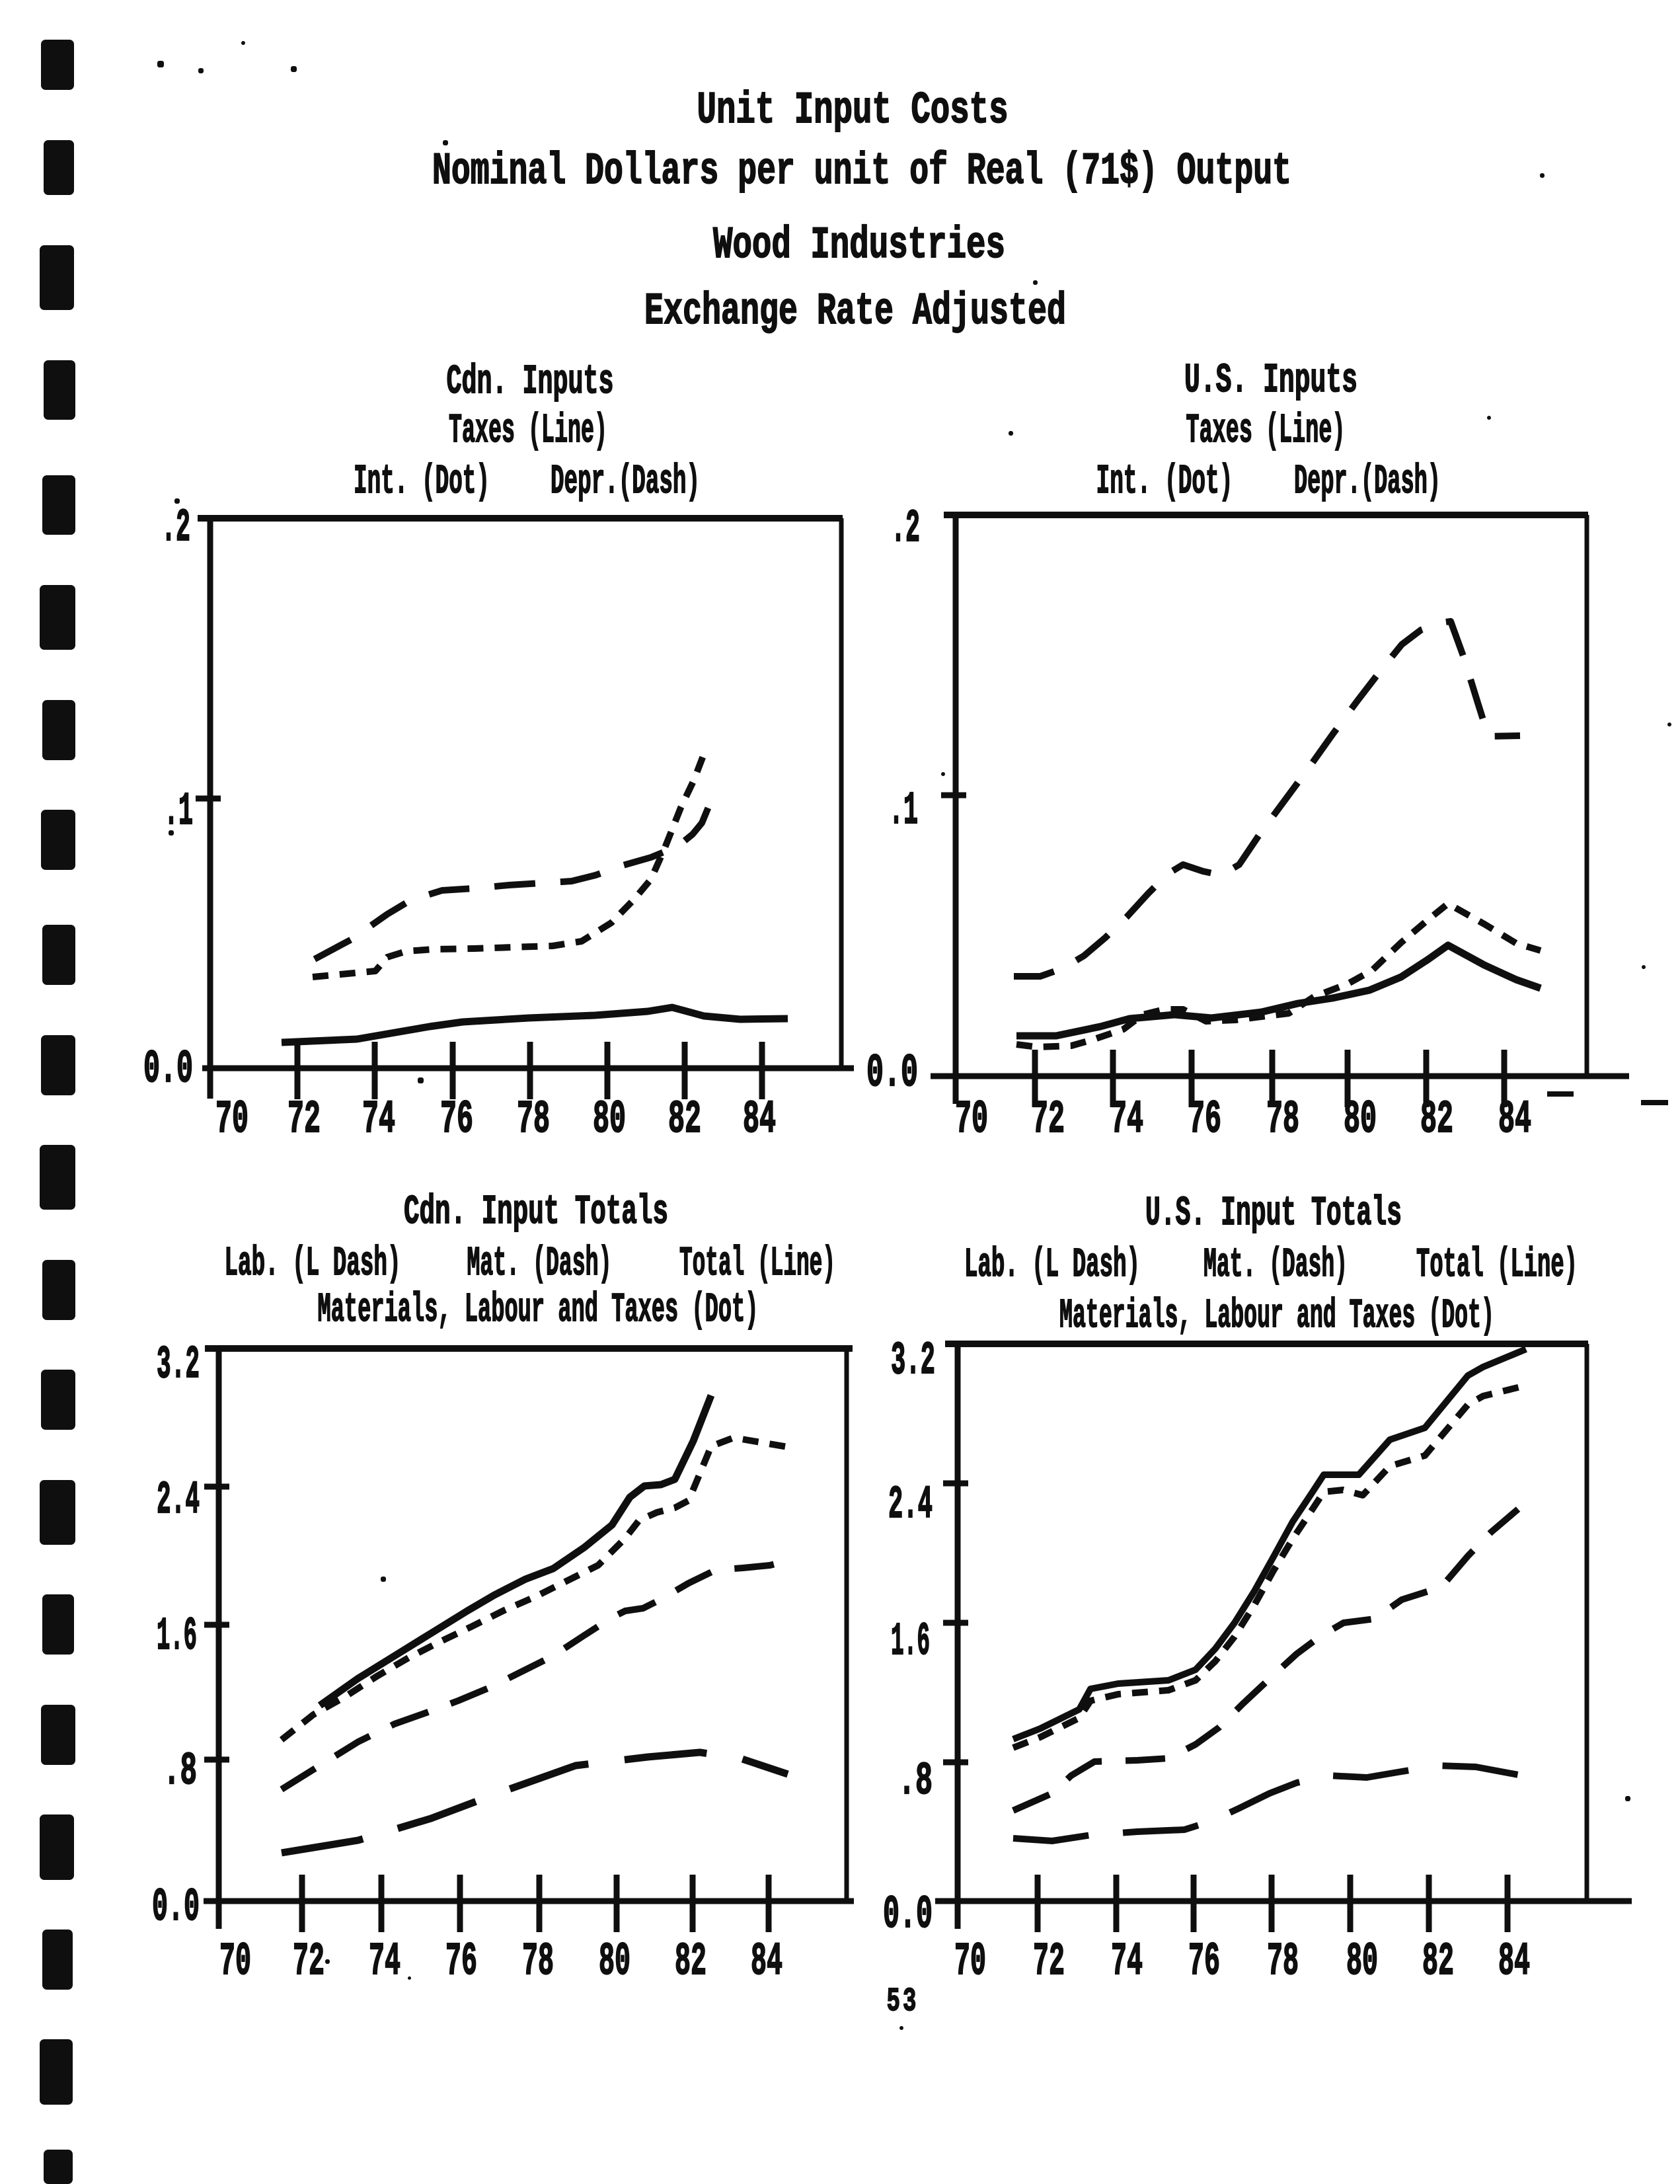 The height and width of the screenshot is (2184, 1680). I want to click on svg-text: Exchange Rate Adjusted, so click(855, 311).